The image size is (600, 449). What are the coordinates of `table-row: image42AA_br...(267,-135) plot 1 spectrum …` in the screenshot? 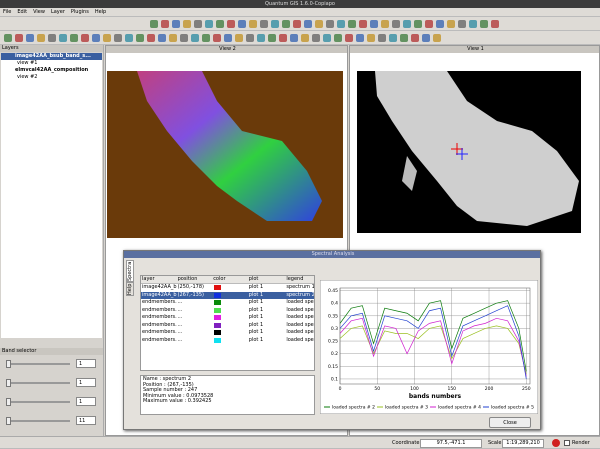 It's located at (227, 295).